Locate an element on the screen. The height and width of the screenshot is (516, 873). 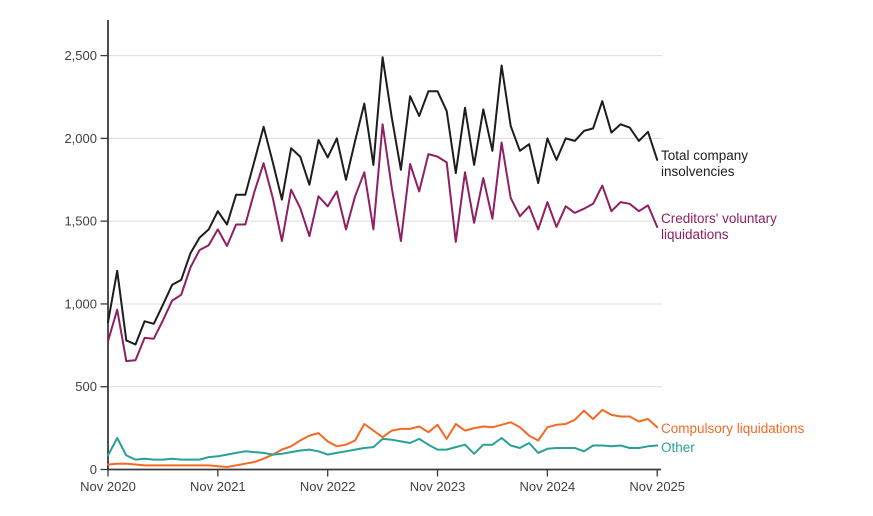
legend-label-creditors-voluntary-liquidations: Creditors' voluntary liquidations is located at coordinates (719, 226).